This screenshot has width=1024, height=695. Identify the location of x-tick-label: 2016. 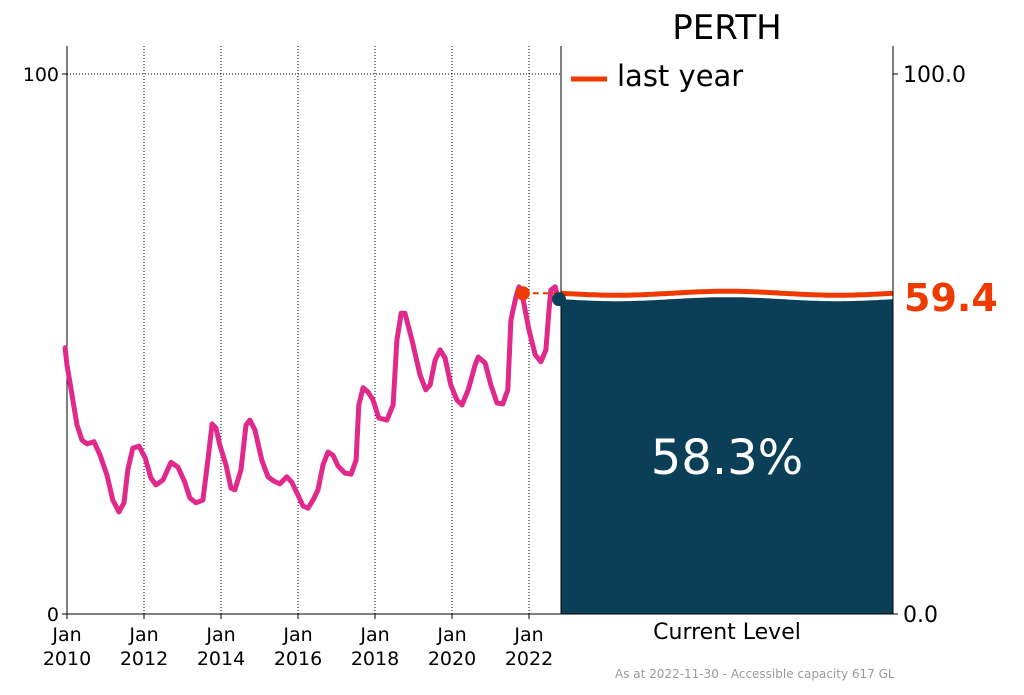
(298, 659).